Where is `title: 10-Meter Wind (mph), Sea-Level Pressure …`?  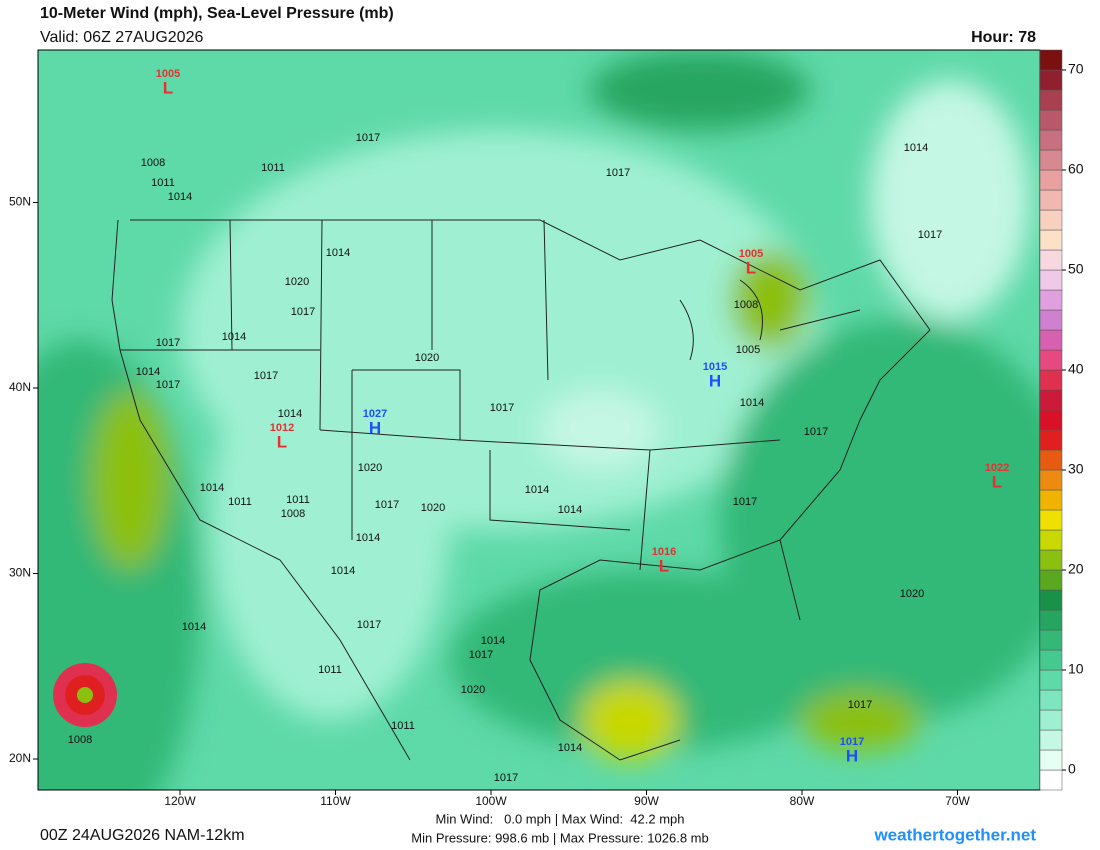
title: 10-Meter Wind (mph), Sea-Level Pressure … is located at coordinates (217, 13).